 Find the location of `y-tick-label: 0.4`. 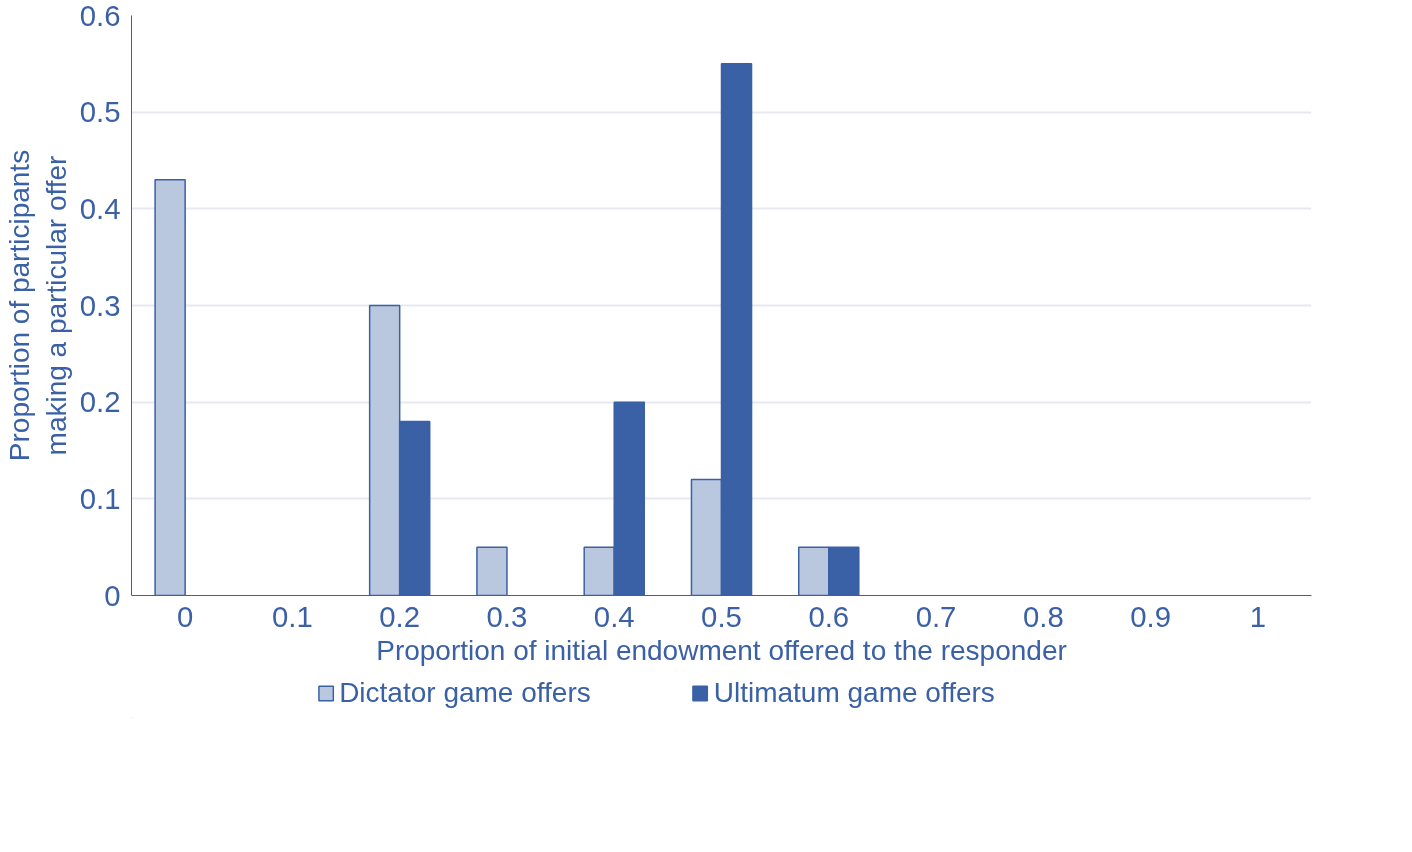

y-tick-label: 0.4 is located at coordinates (100, 208).